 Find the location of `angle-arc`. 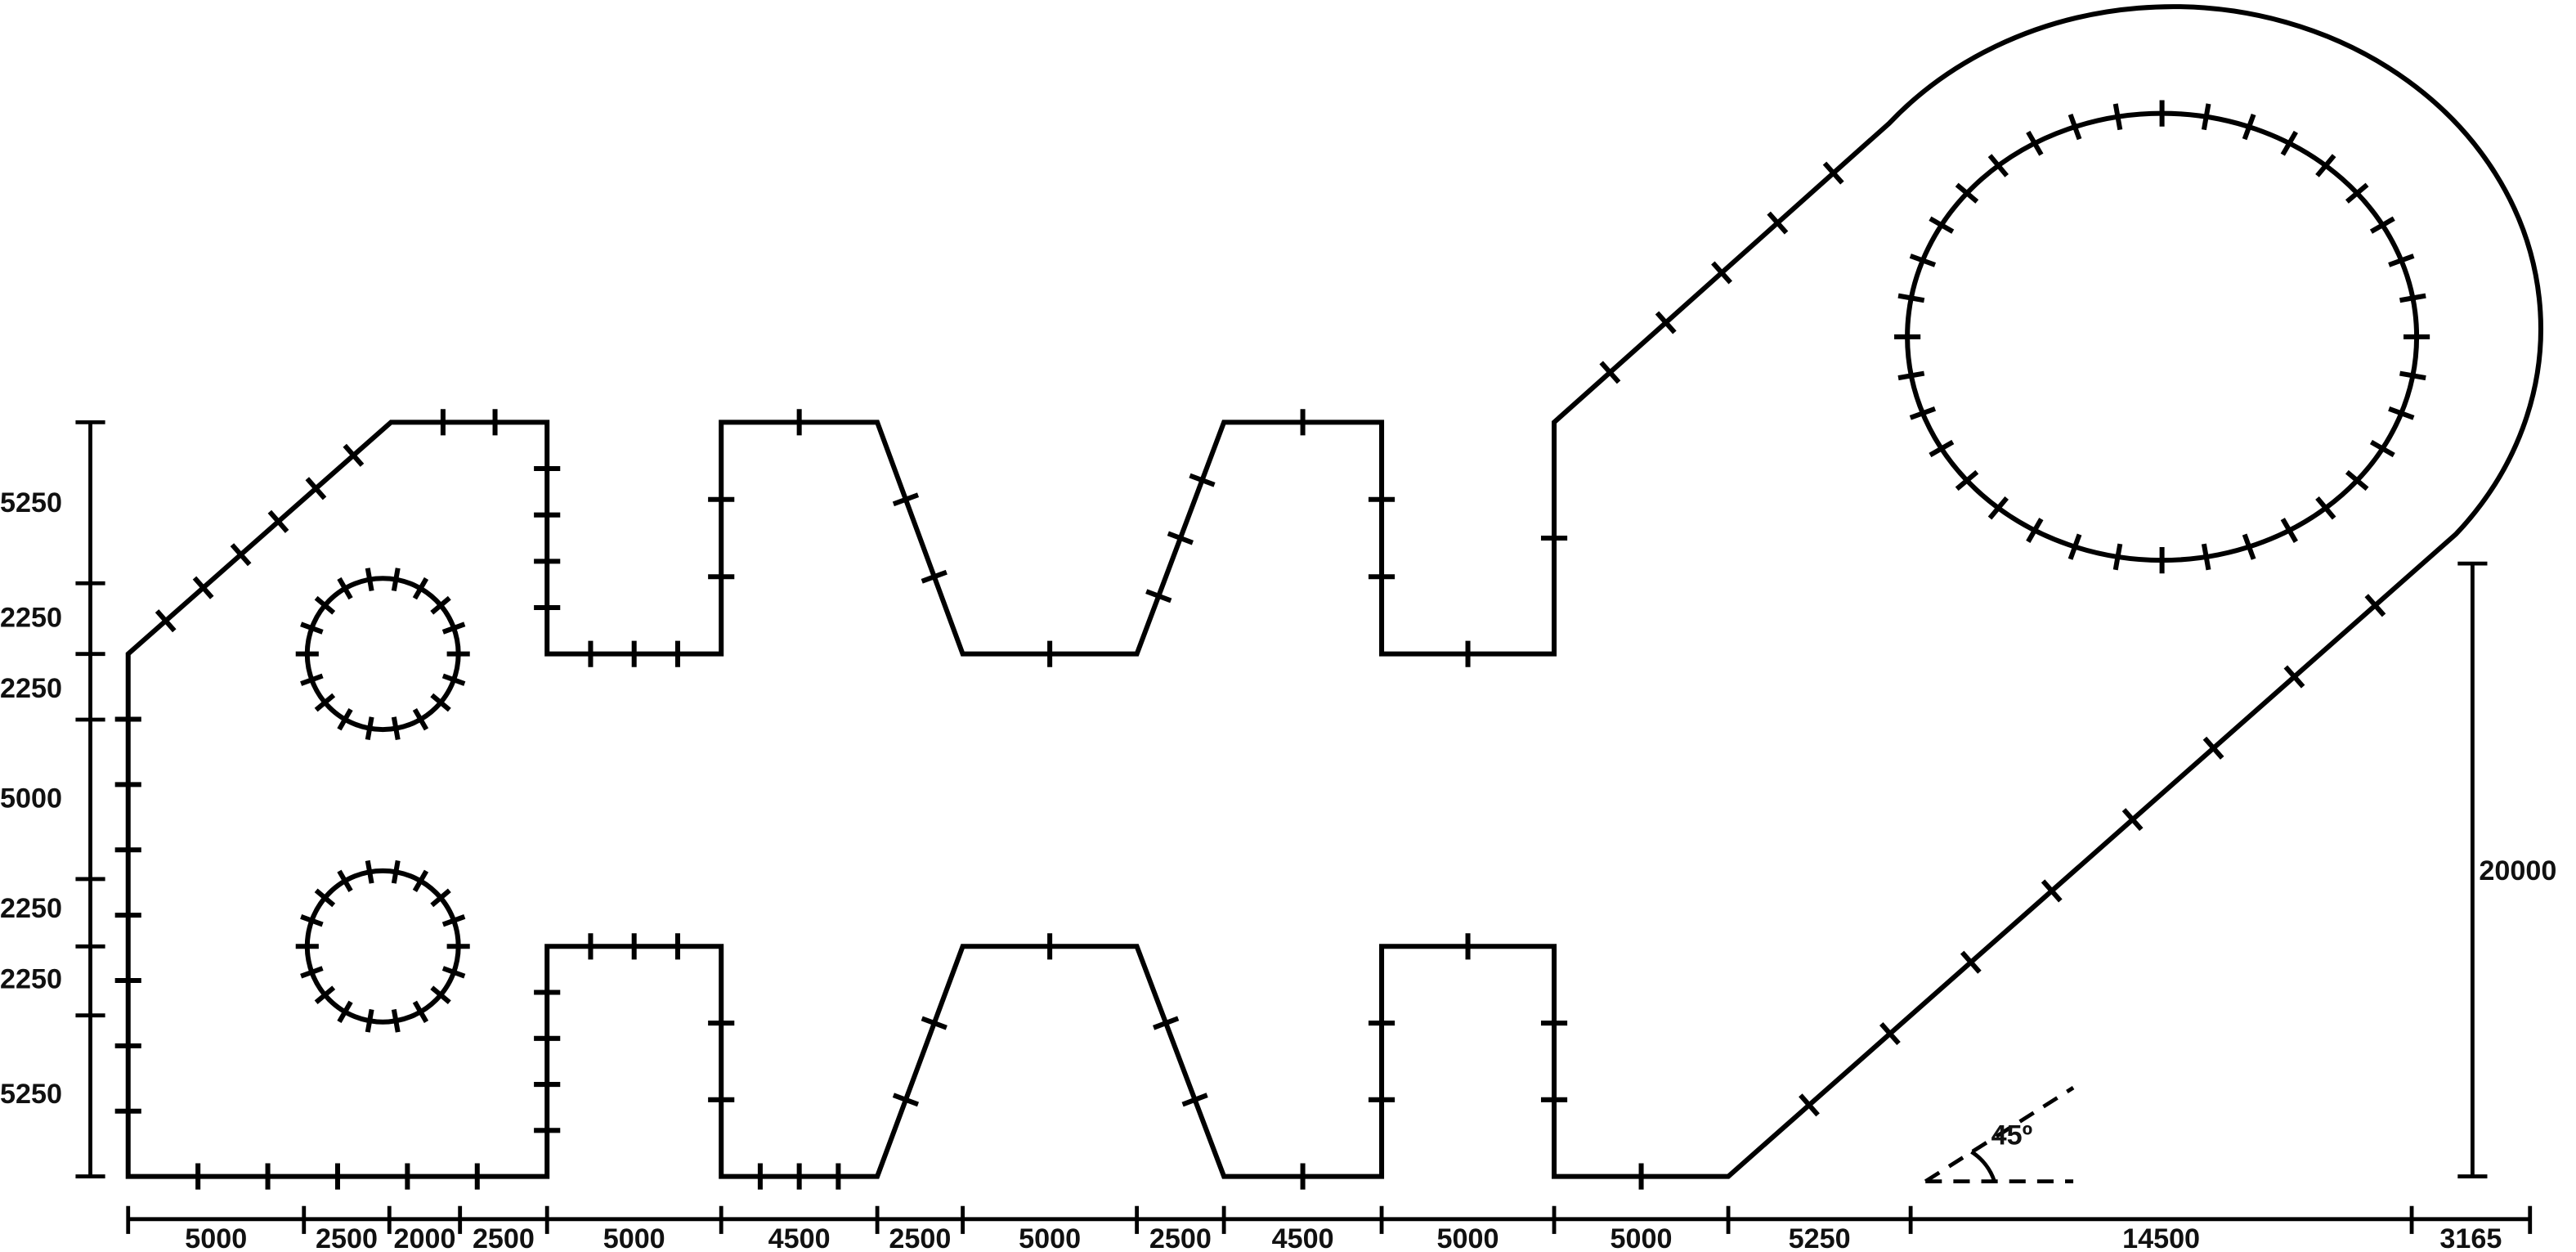

angle-arc is located at coordinates (1983, 1166).